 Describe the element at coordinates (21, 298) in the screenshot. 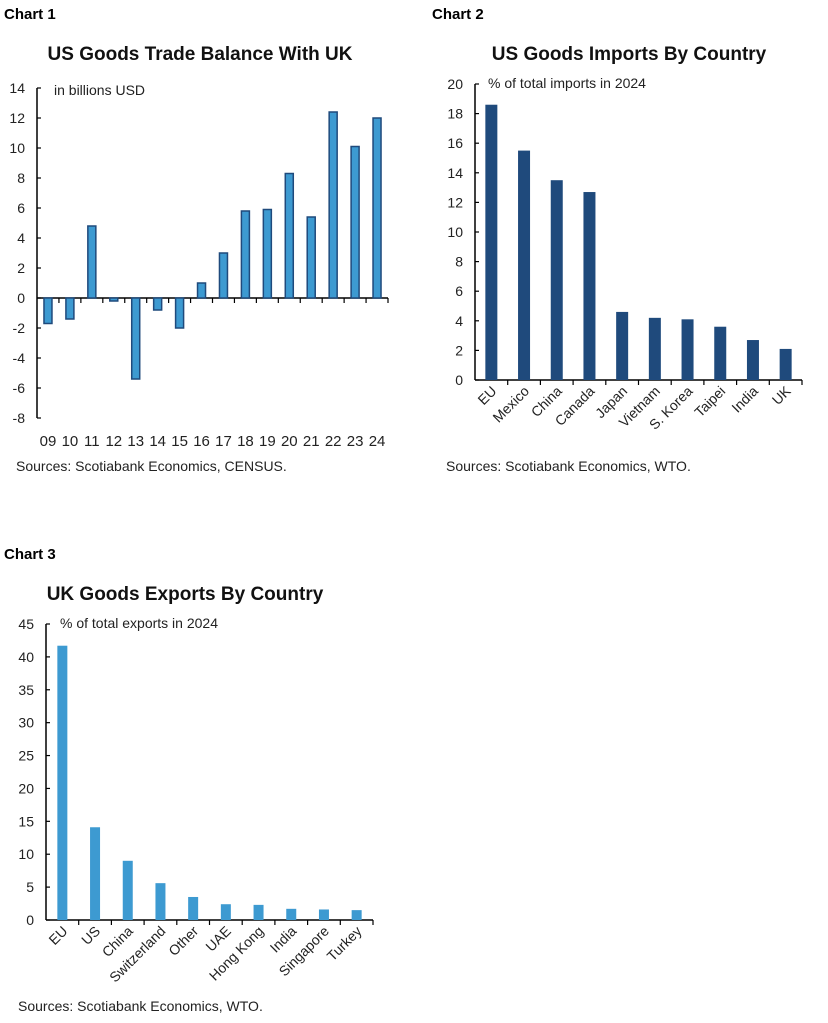

I see `chart-1-y-tick-label: 0` at that location.